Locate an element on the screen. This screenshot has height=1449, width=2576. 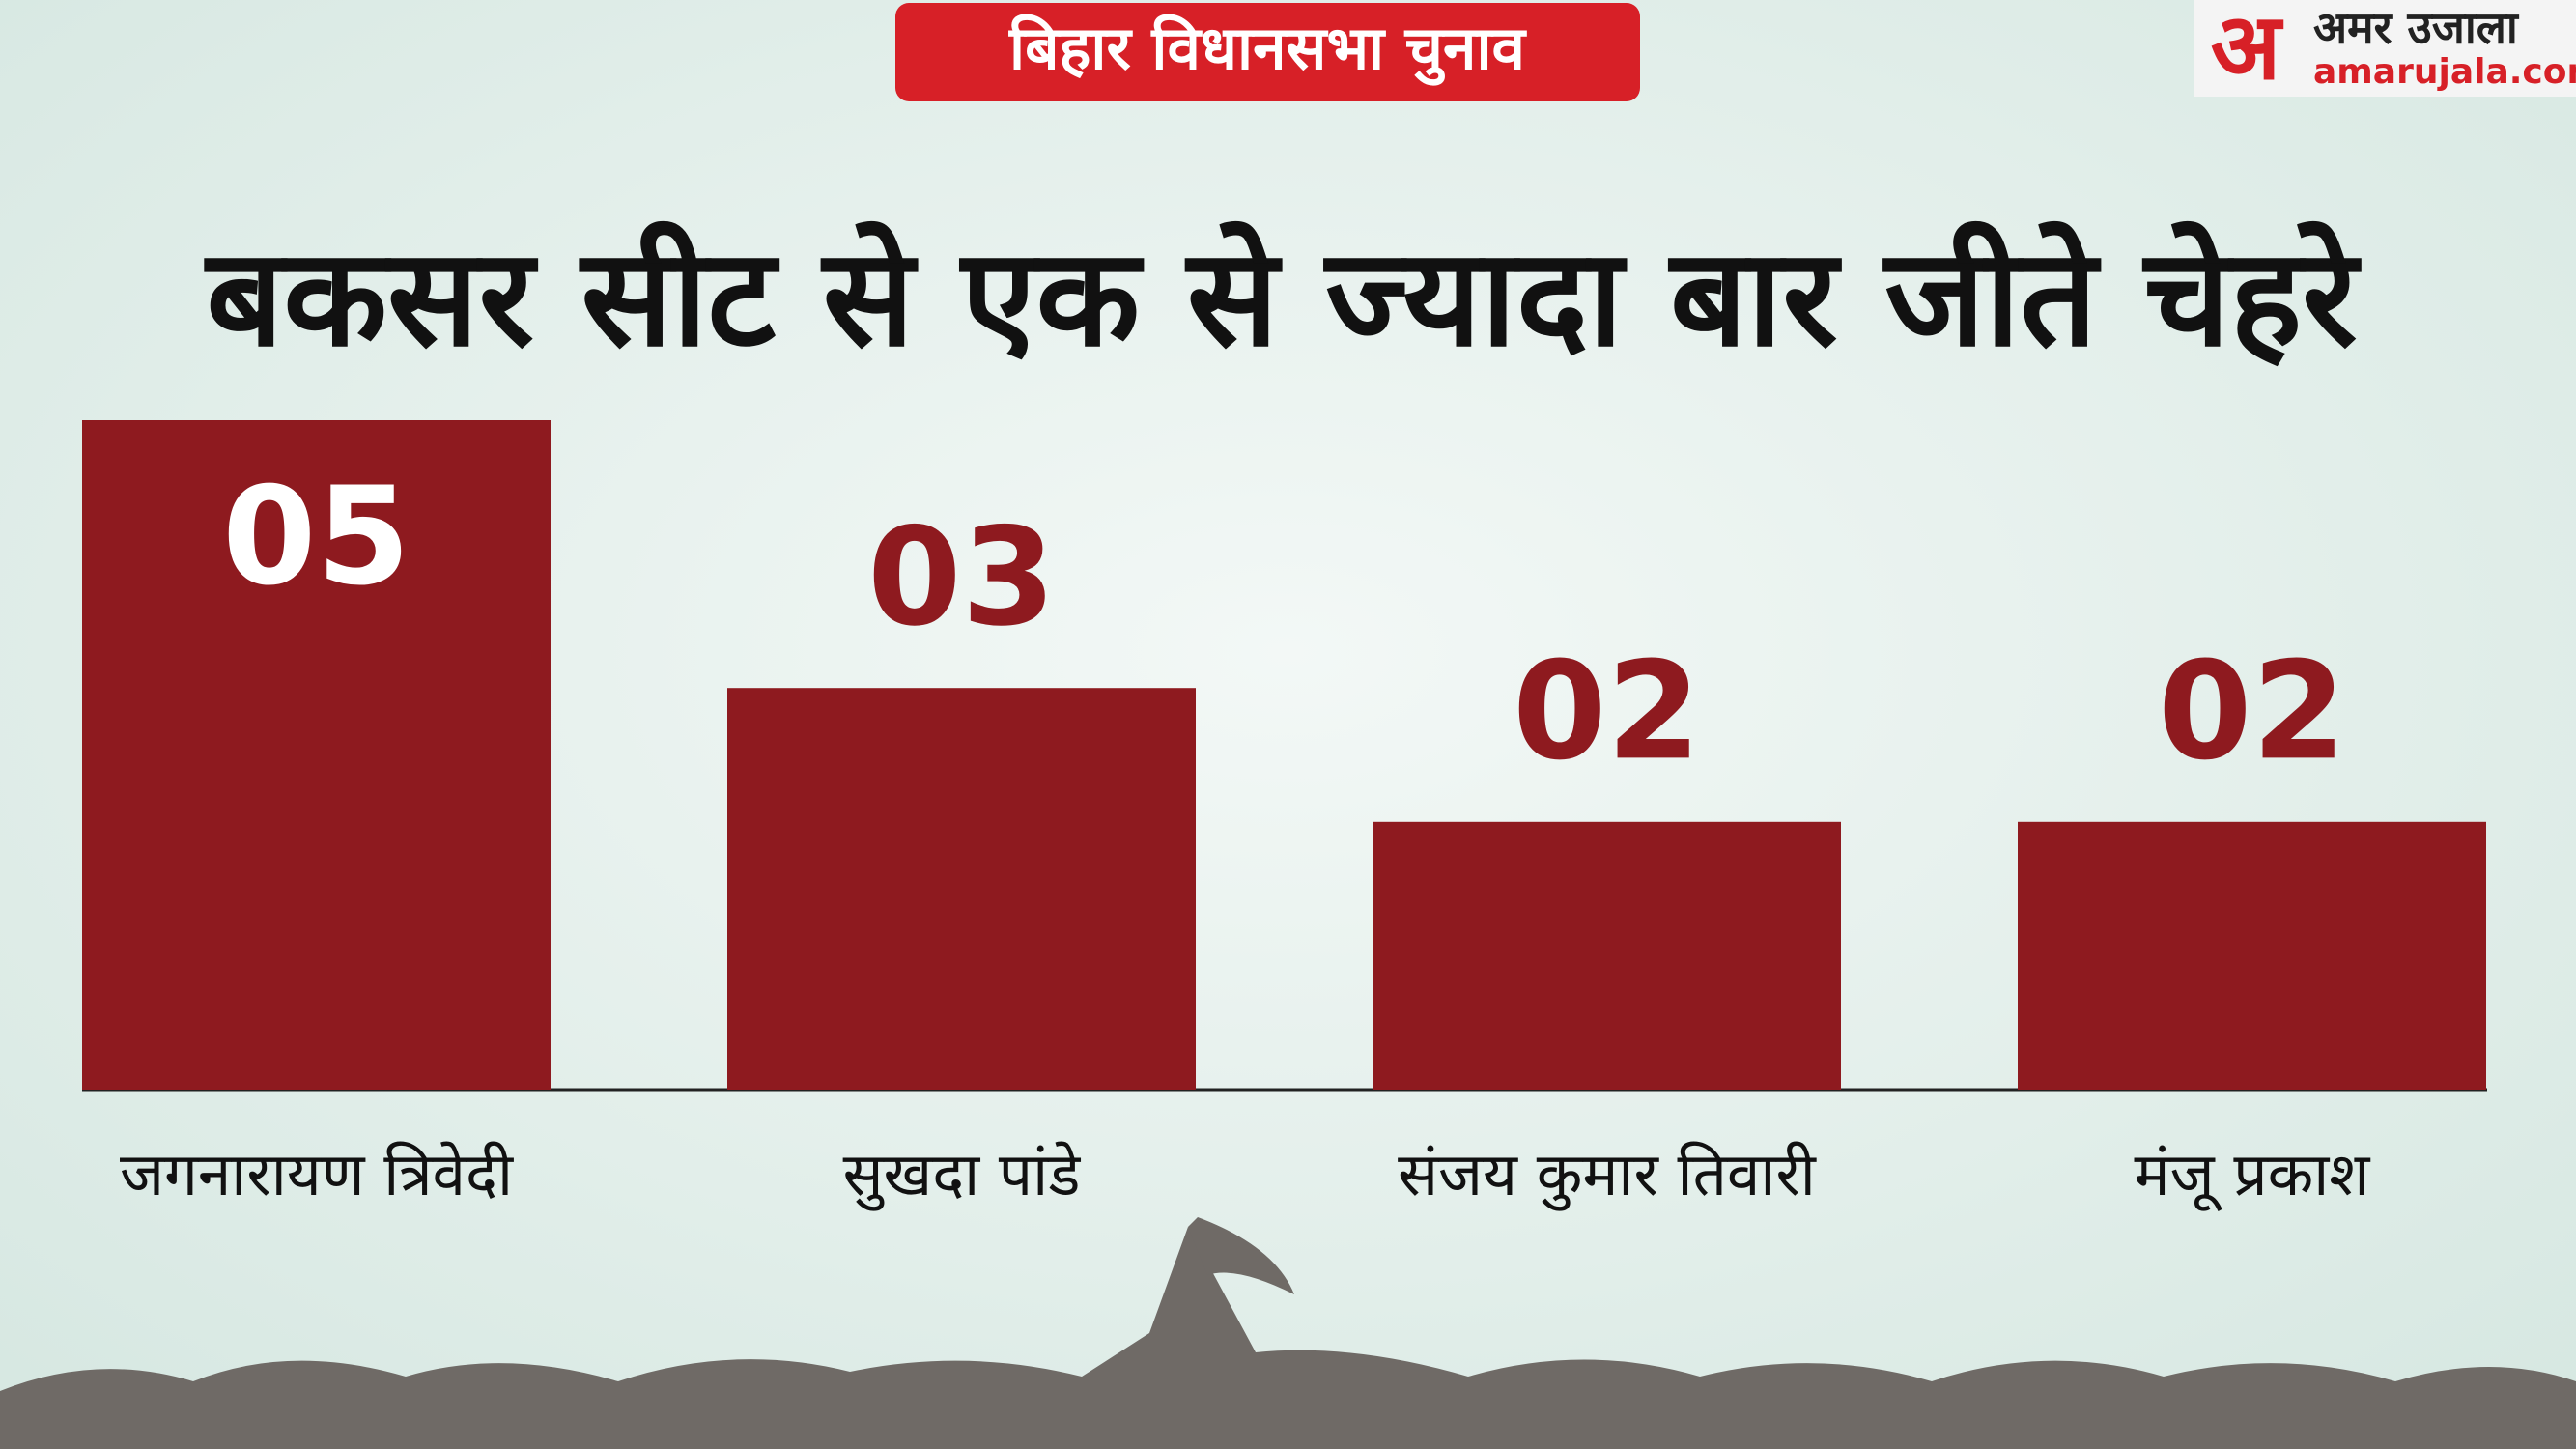
value-label: 03 is located at coordinates (961, 578).